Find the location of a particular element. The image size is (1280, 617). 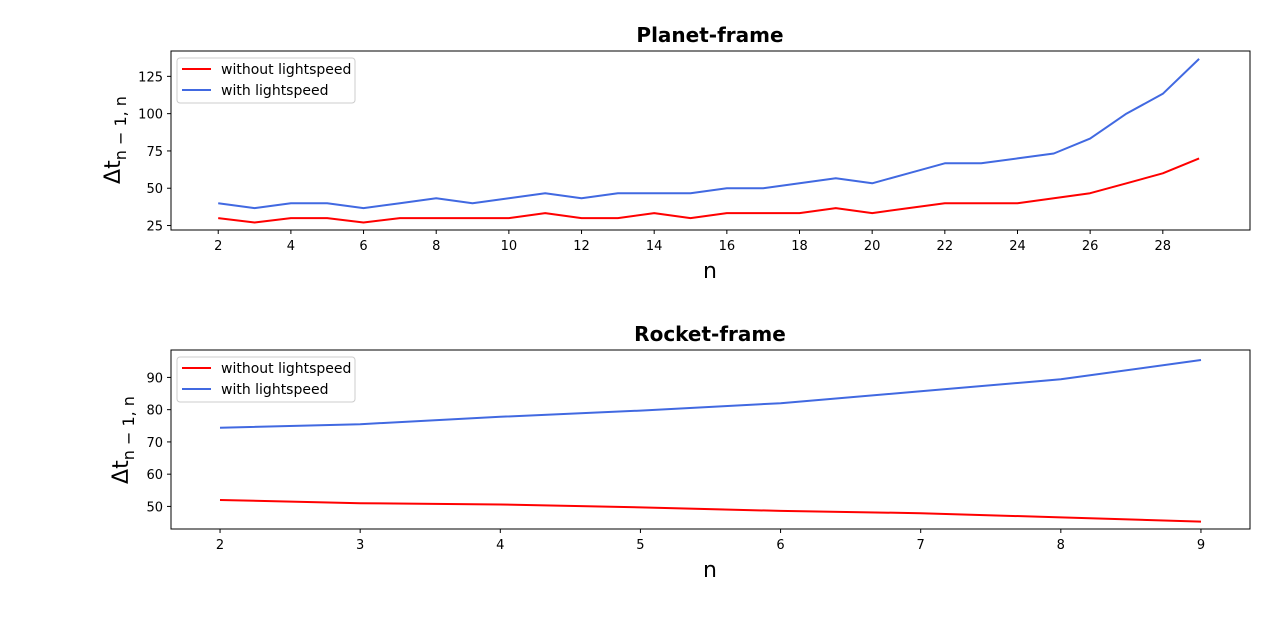

x-tick-label: 10 is located at coordinates (509, 246).